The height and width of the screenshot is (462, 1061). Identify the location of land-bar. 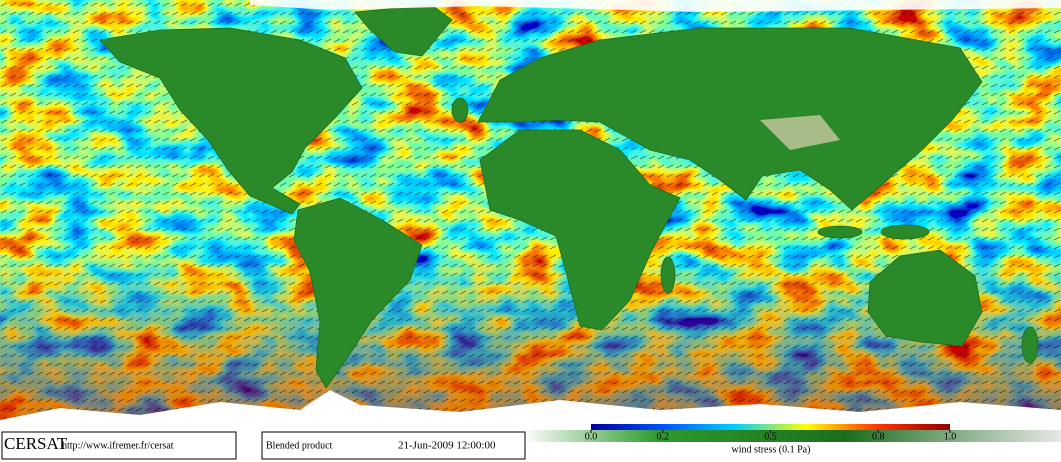
(792, 436).